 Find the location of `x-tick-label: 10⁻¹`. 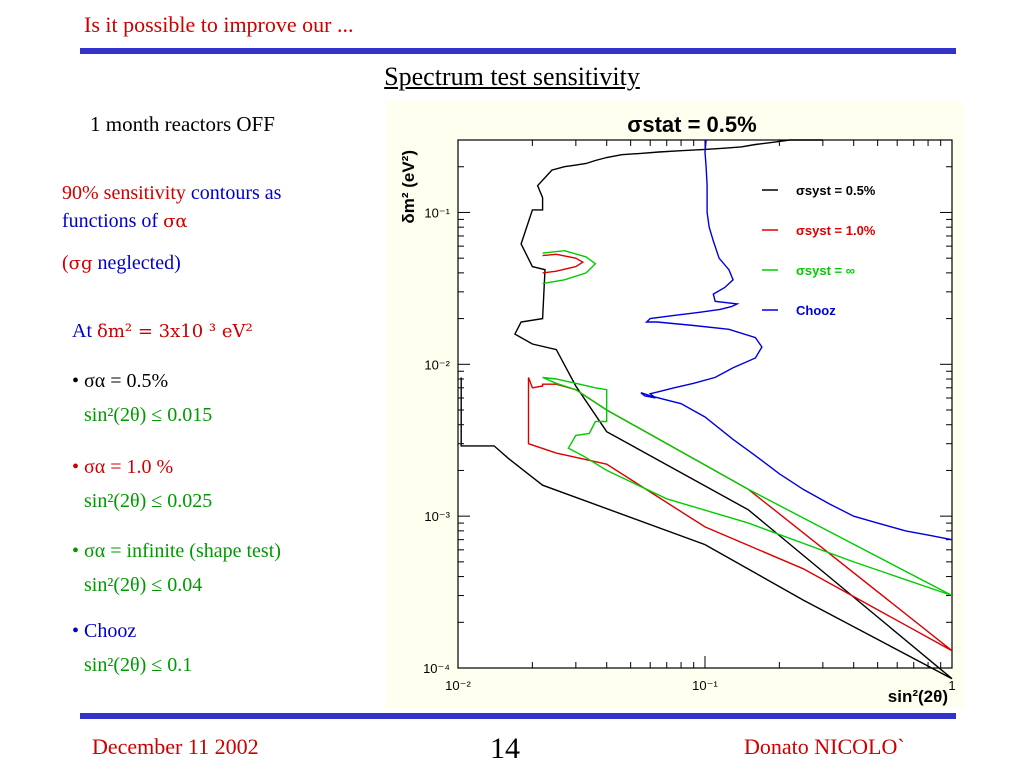

x-tick-label: 10⁻¹ is located at coordinates (705, 685).